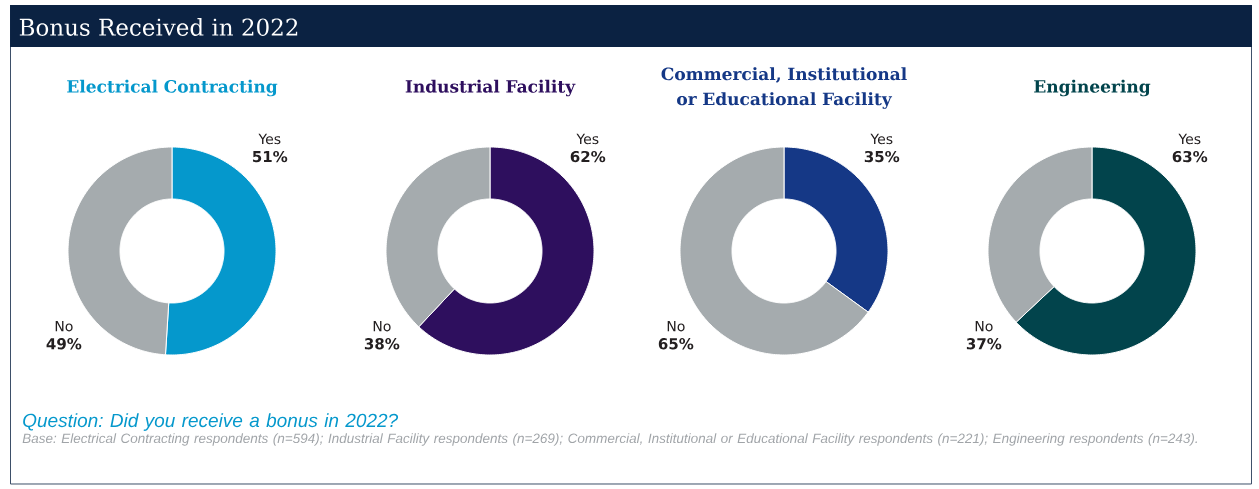  What do you see at coordinates (784, 88) in the screenshot?
I see `chart-title: Commercial, Institutional or Educational Facility` at bounding box center [784, 88].